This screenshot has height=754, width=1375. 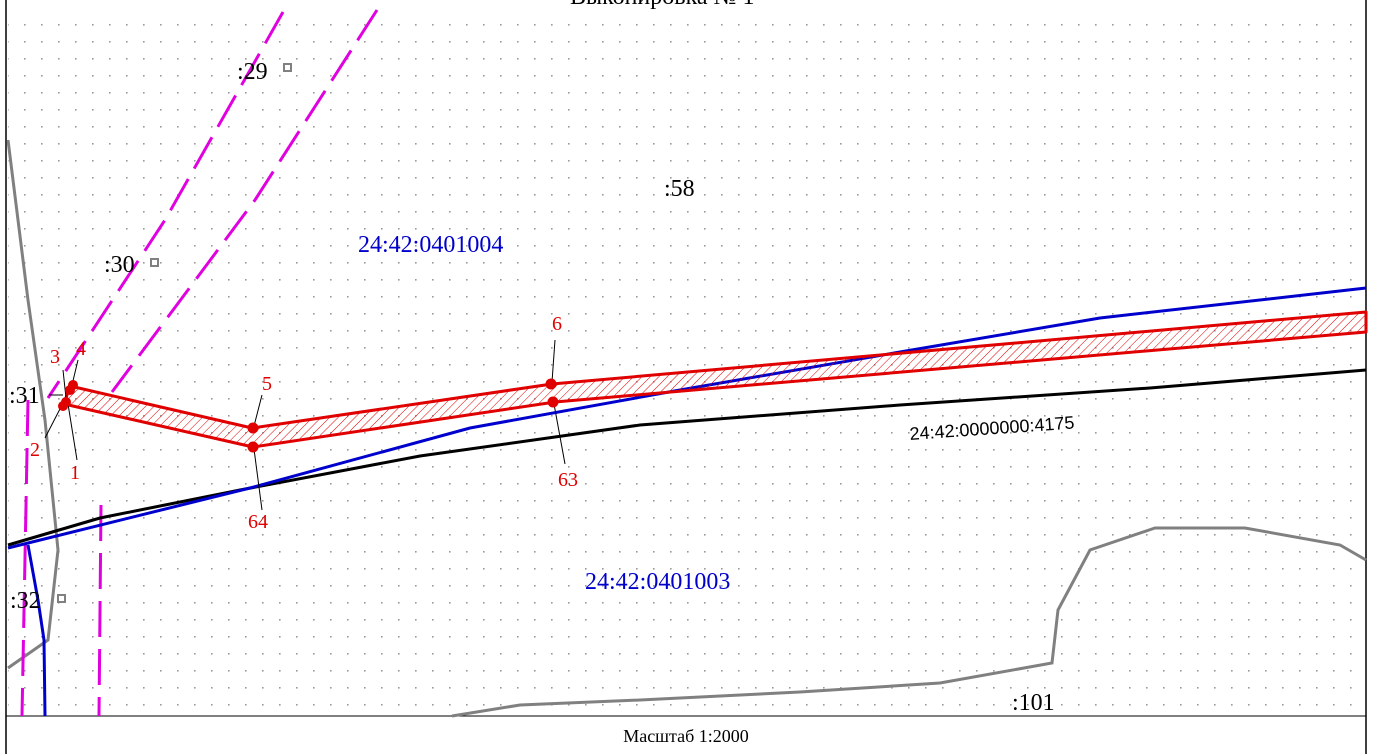 I want to click on point-label-5: 5, so click(x=267, y=384).